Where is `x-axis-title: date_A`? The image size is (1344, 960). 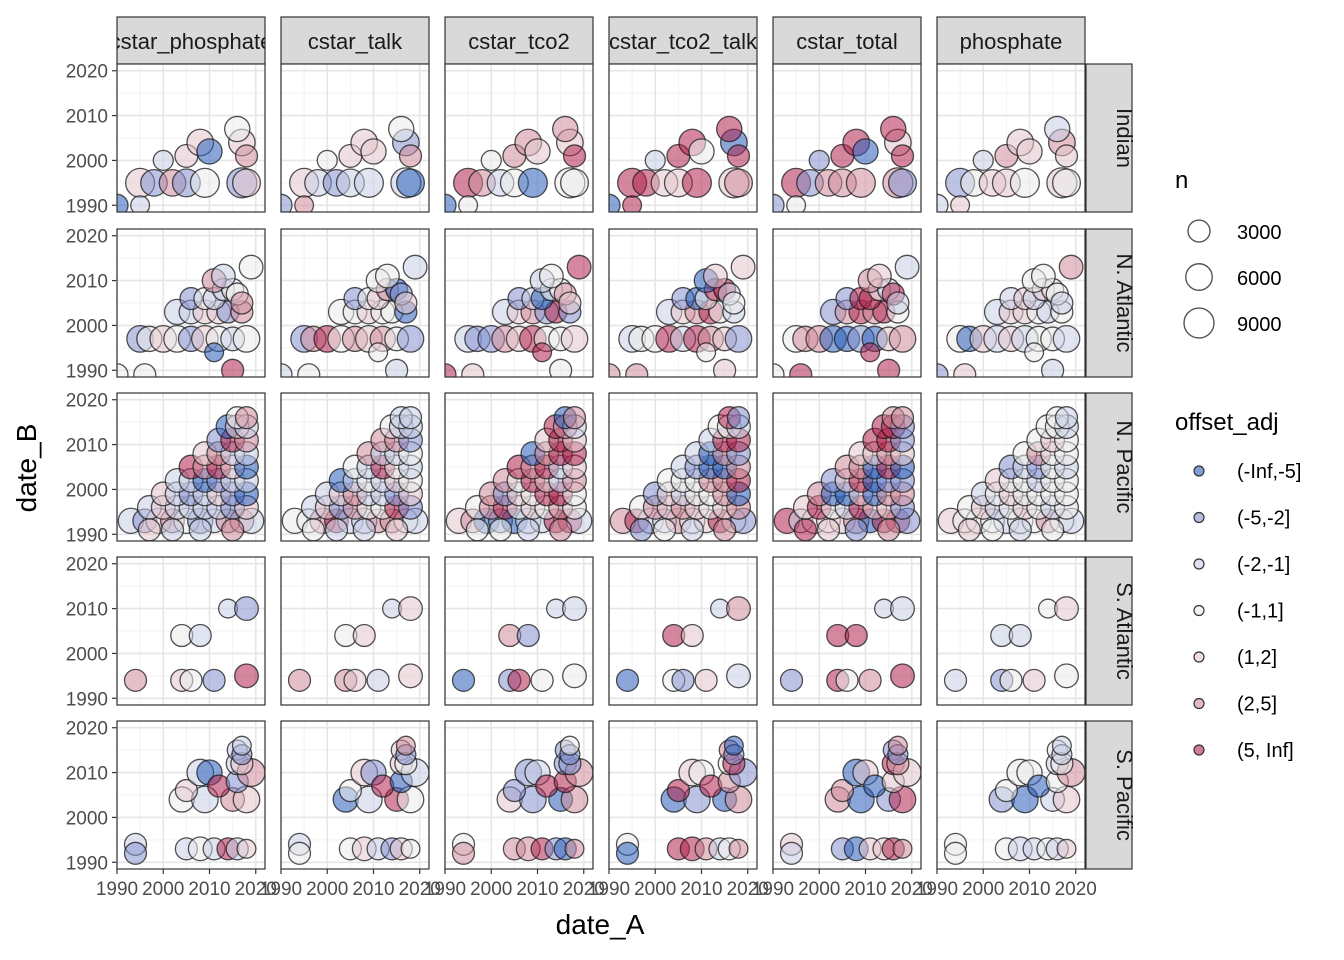
x-axis-title: date_A is located at coordinates (600, 924).